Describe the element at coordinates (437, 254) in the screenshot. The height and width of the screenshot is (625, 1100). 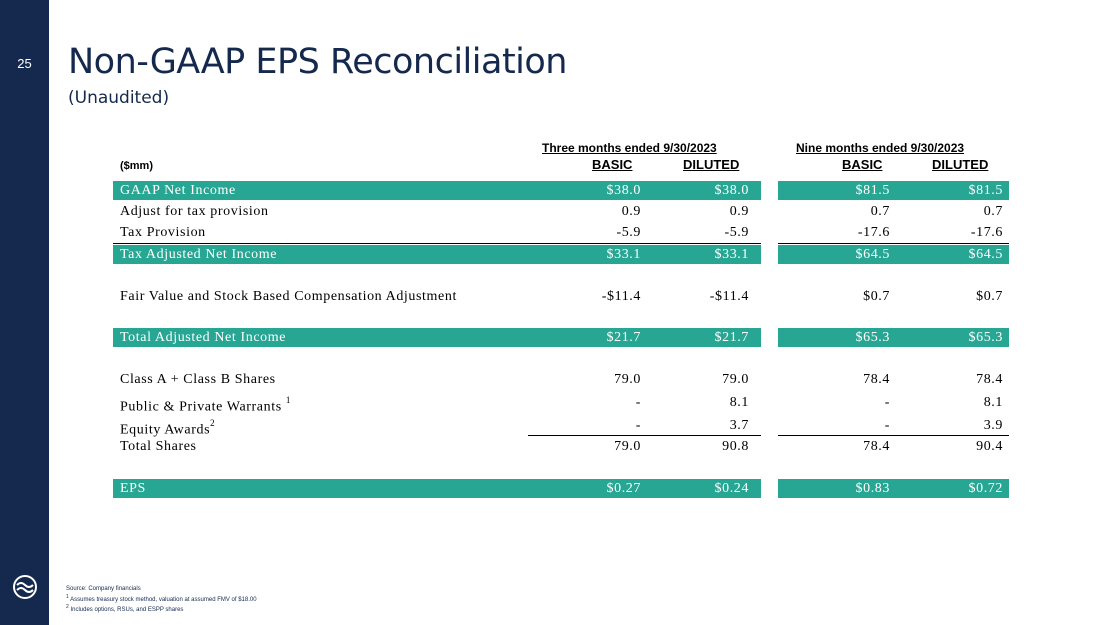
I see `highlight-bar-taxadj-left` at that location.